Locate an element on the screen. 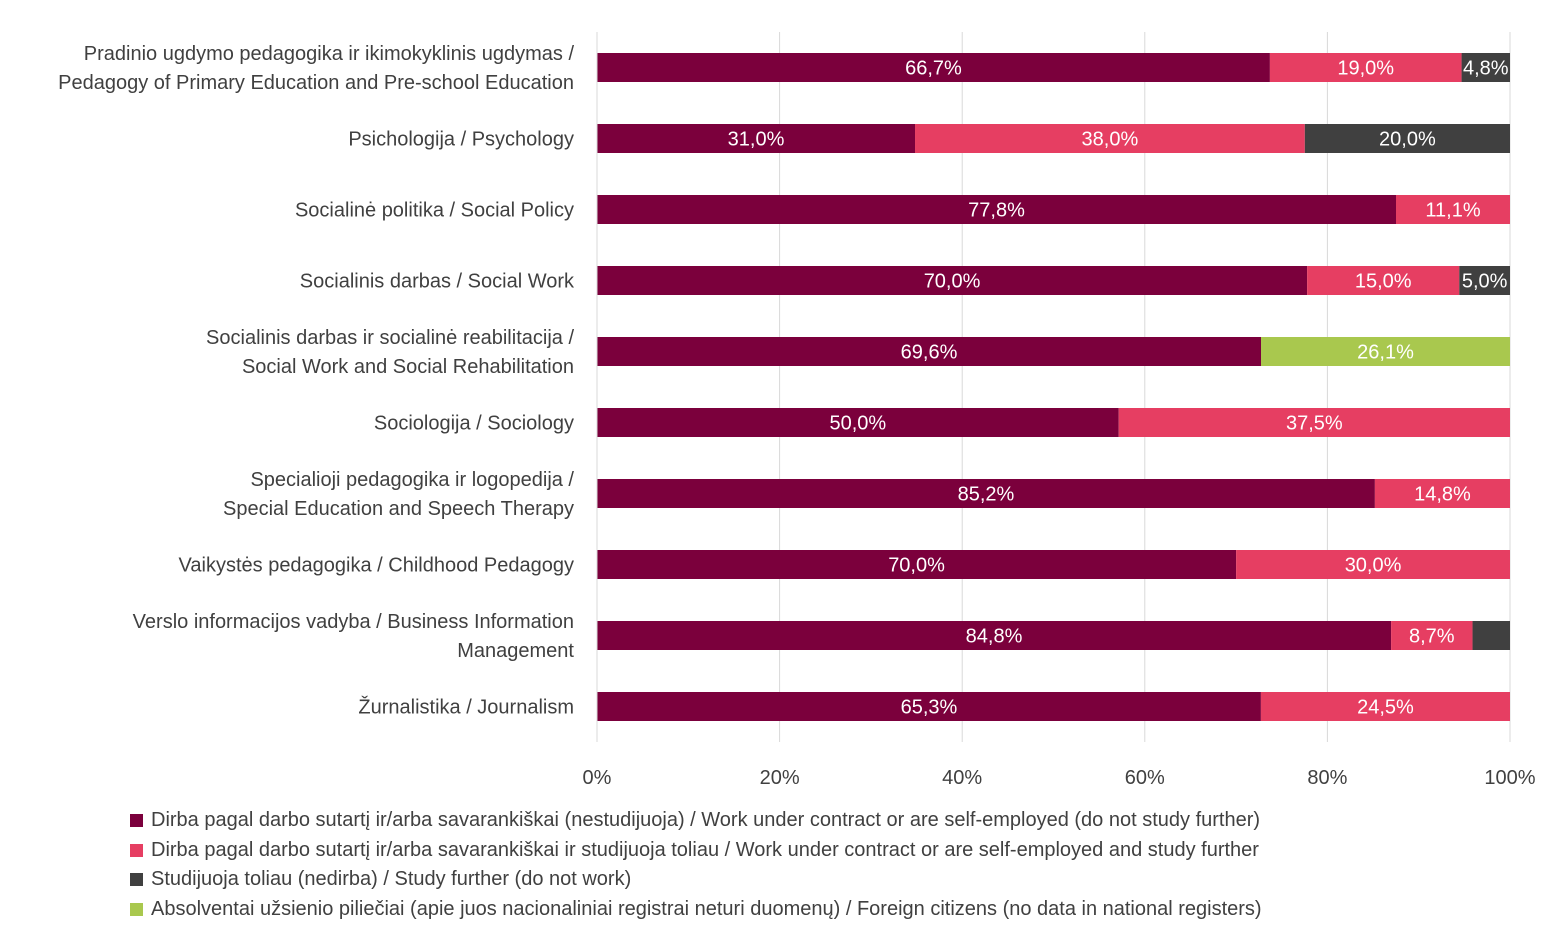 The image size is (1566, 942). category-label: Sociologija / Sociology is located at coordinates (474, 424).